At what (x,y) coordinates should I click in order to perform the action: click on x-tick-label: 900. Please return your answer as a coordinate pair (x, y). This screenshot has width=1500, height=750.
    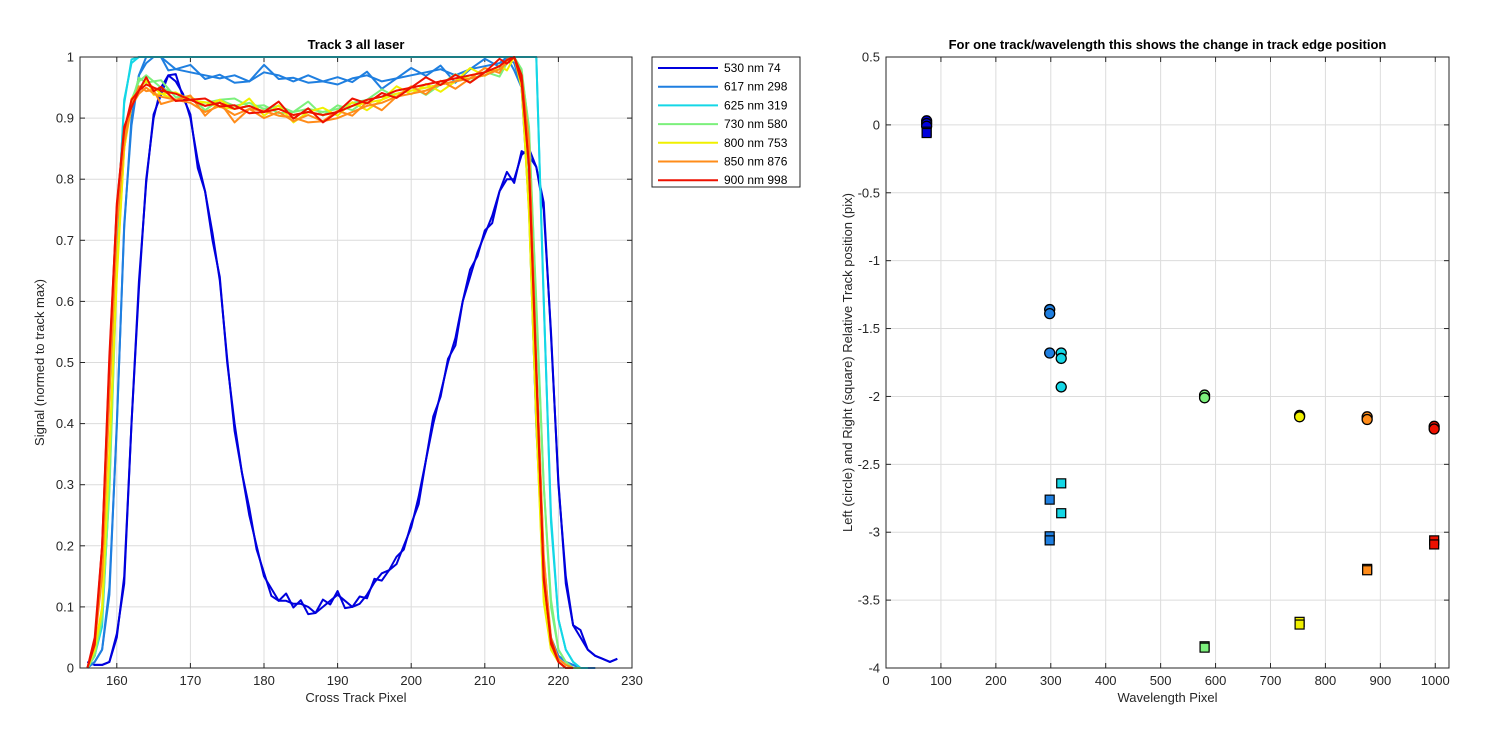
    Looking at the image, I should click on (1380, 680).